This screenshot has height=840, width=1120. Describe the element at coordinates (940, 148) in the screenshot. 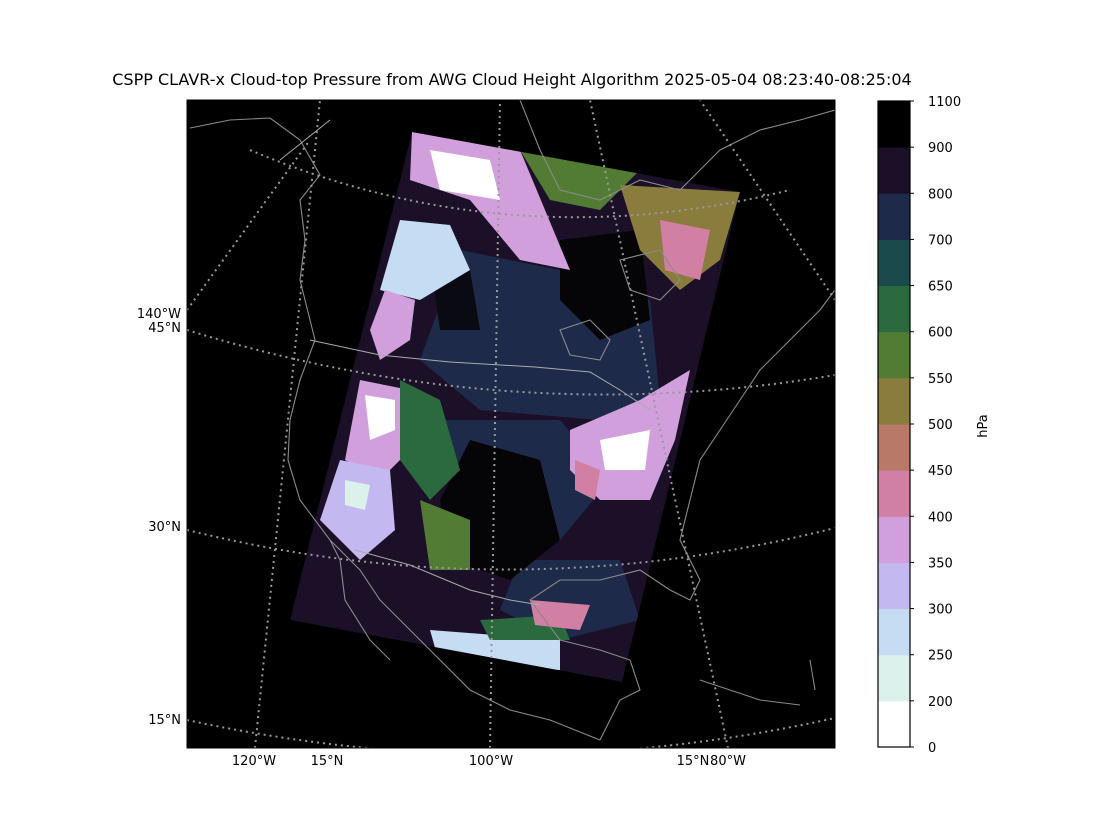

I see `colorbar-tick-label: 900` at that location.